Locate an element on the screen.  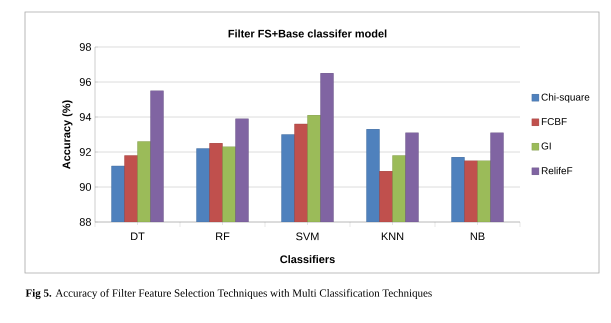
y-tick-label: 96 is located at coordinates (85, 82).